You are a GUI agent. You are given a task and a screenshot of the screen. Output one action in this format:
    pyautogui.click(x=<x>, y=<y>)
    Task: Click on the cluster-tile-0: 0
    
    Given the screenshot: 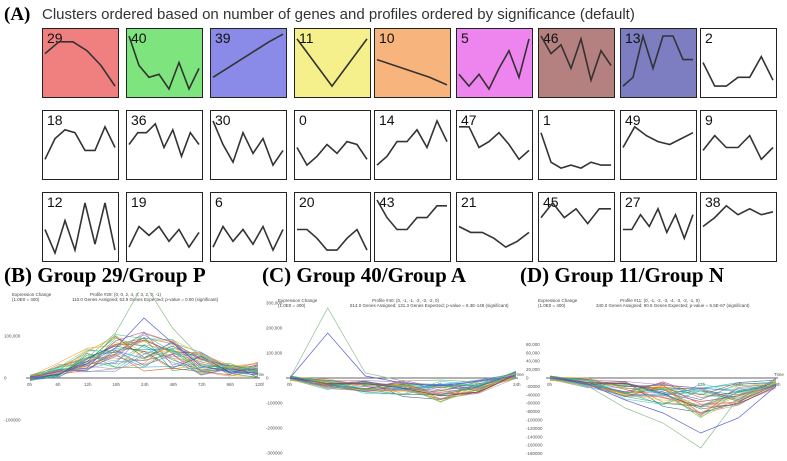 What is the action you would take?
    pyautogui.click(x=332, y=145)
    